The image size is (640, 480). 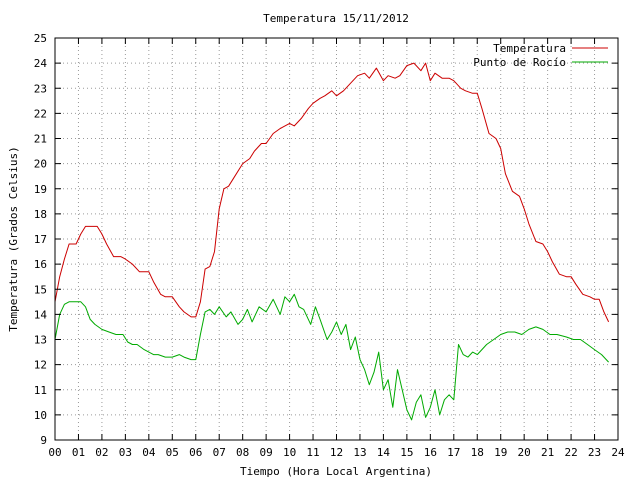 What do you see at coordinates (500, 452) in the screenshot?
I see `x-tick-label: 19` at bounding box center [500, 452].